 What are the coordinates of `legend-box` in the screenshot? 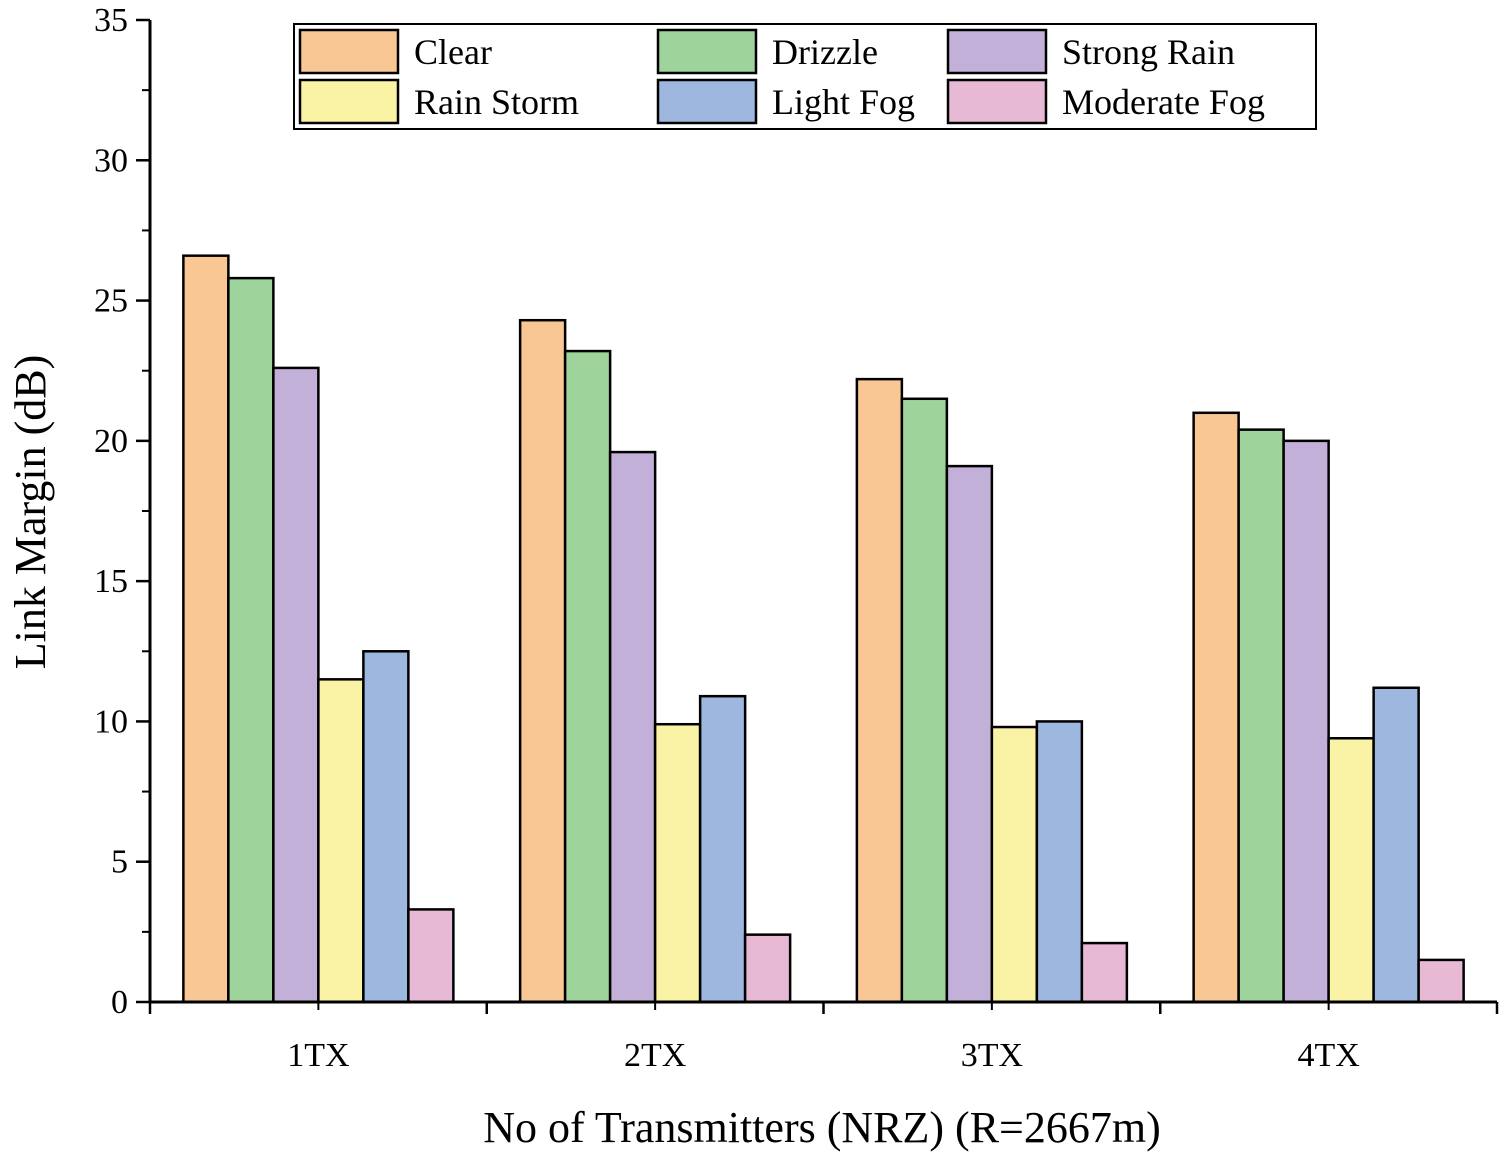 It's located at (805, 76).